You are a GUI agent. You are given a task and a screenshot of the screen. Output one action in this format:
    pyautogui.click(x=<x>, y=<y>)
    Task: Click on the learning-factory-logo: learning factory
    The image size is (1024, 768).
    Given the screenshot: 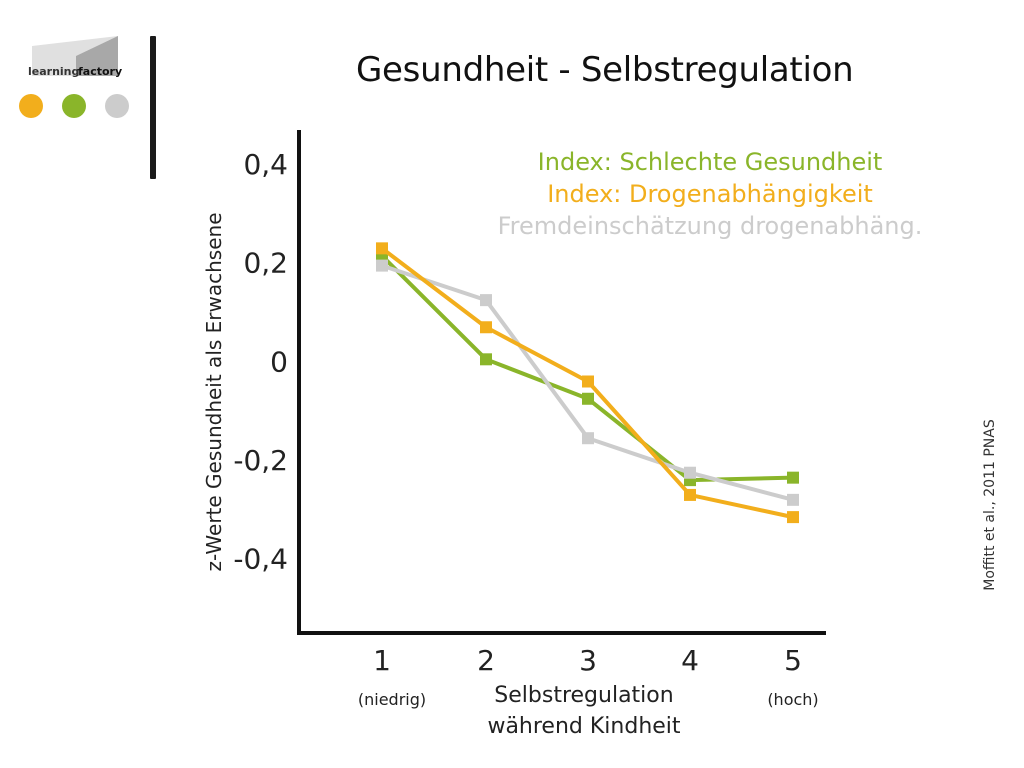 What is the action you would take?
    pyautogui.click(x=75, y=57)
    